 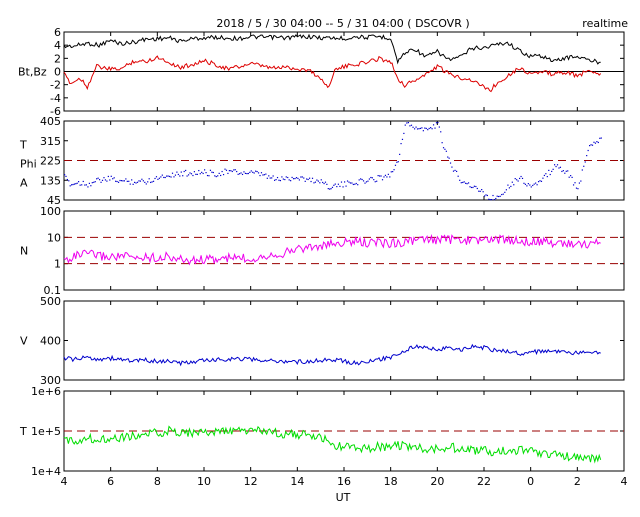 What do you see at coordinates (157, 481) in the screenshot?
I see `x-tick-label: 8` at bounding box center [157, 481].